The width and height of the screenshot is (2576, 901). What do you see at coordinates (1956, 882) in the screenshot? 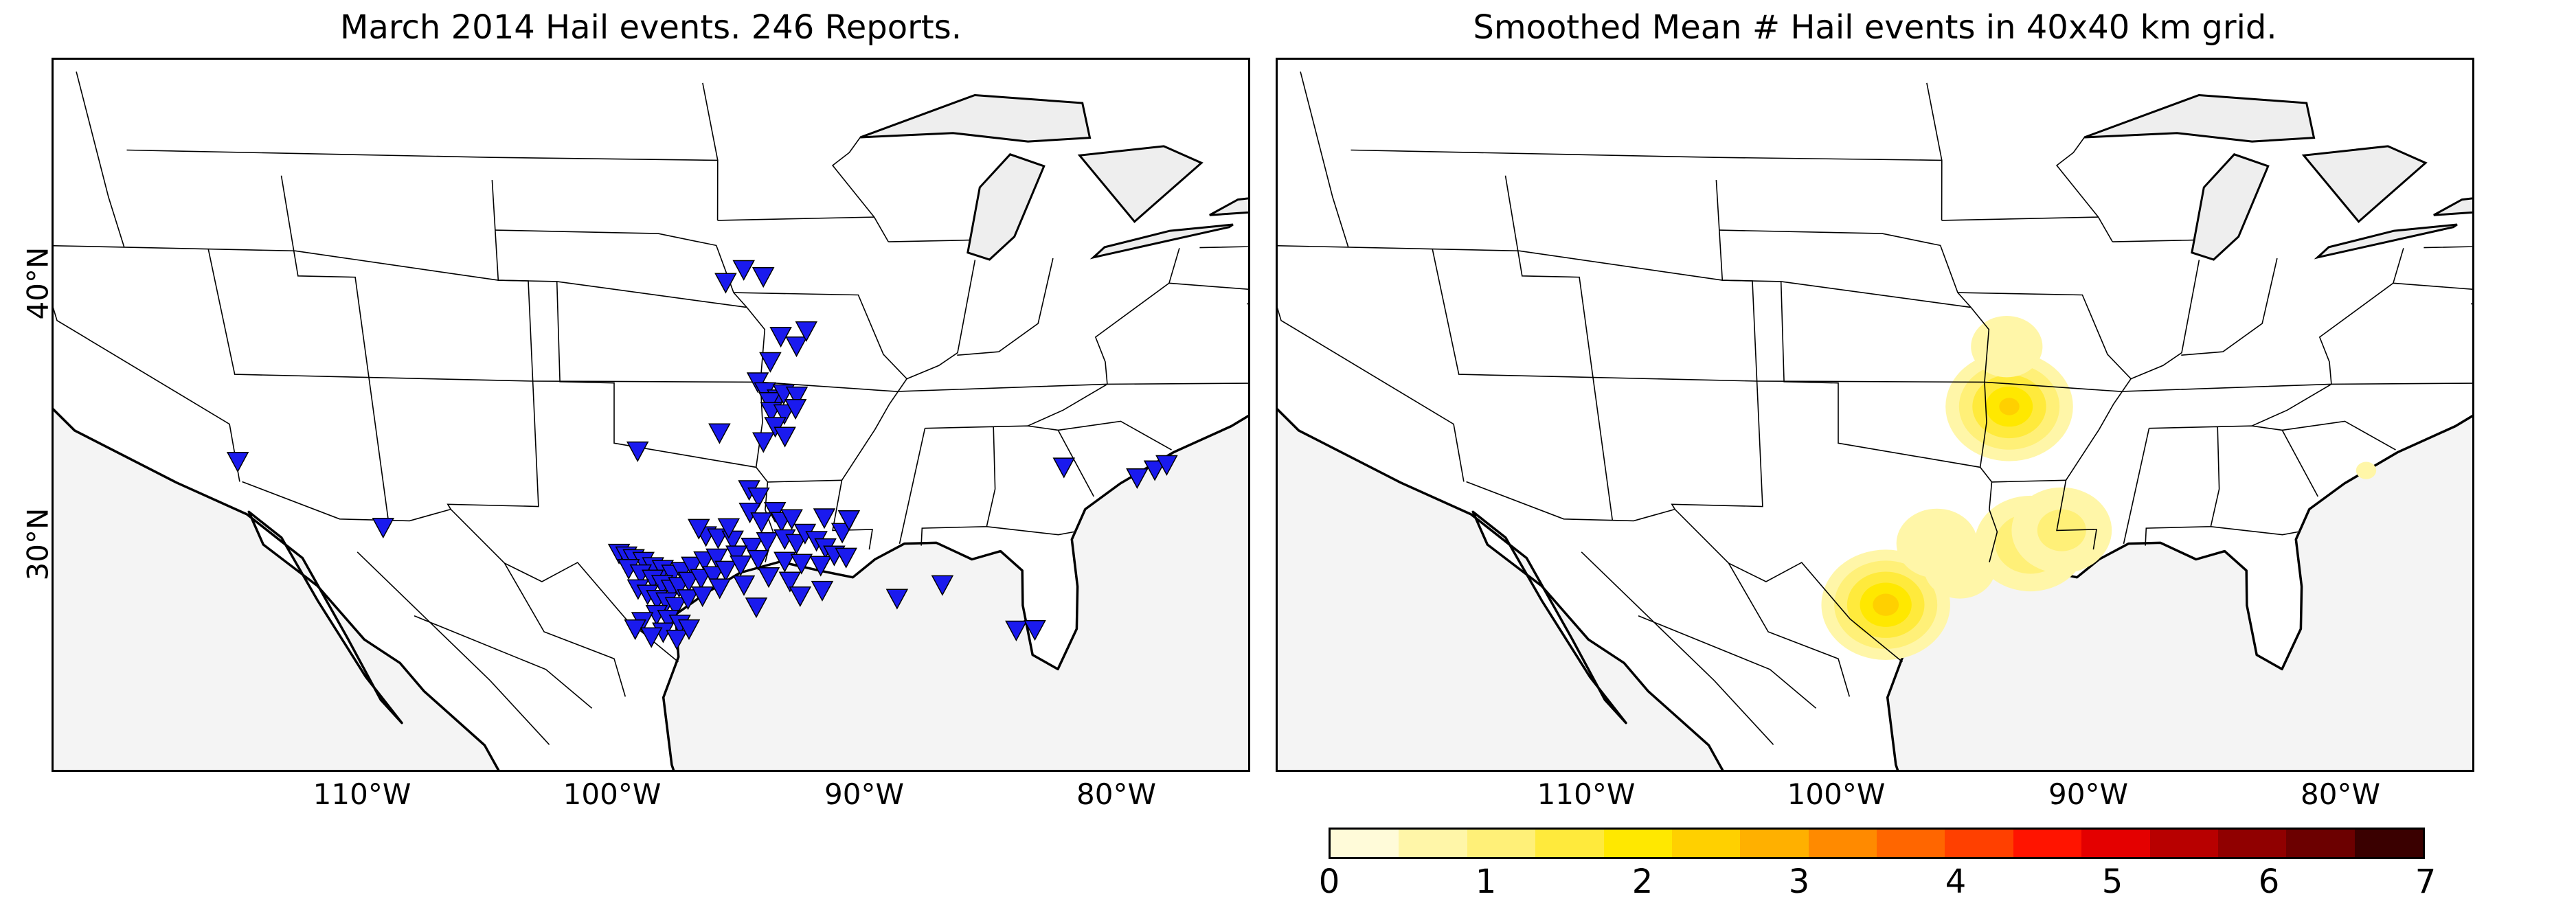
I see `colorbar-tick-4: 4` at bounding box center [1956, 882].